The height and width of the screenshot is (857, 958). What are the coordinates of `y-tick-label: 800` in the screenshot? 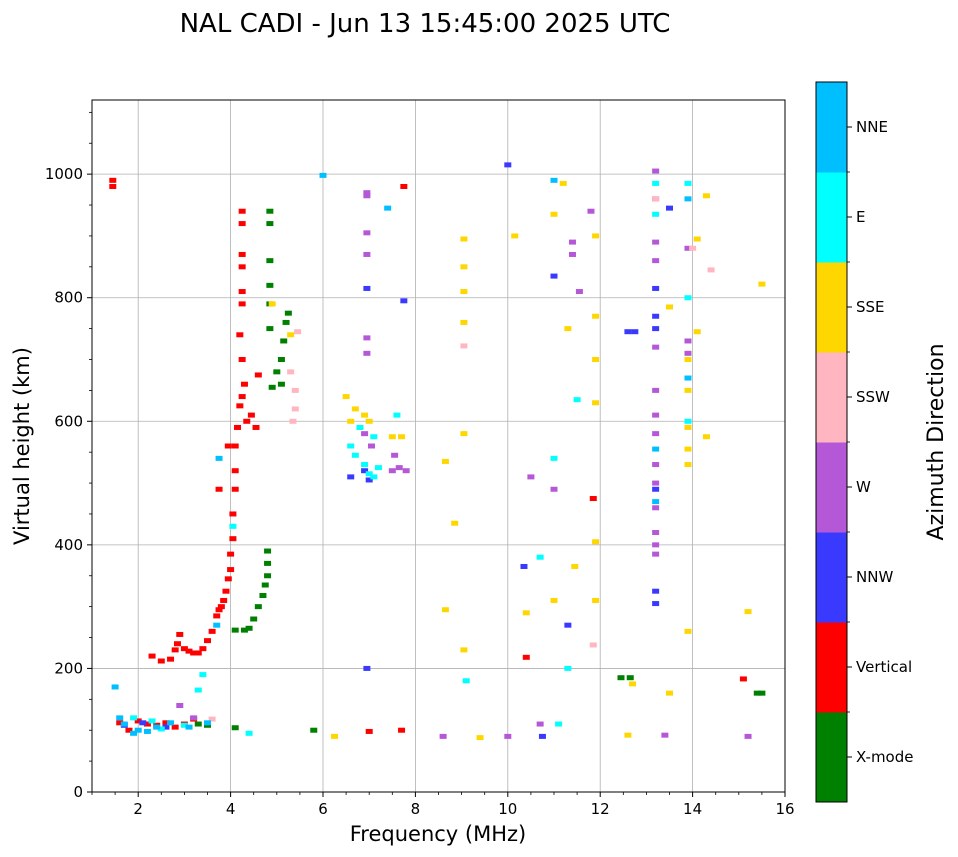 It's located at (68, 298).